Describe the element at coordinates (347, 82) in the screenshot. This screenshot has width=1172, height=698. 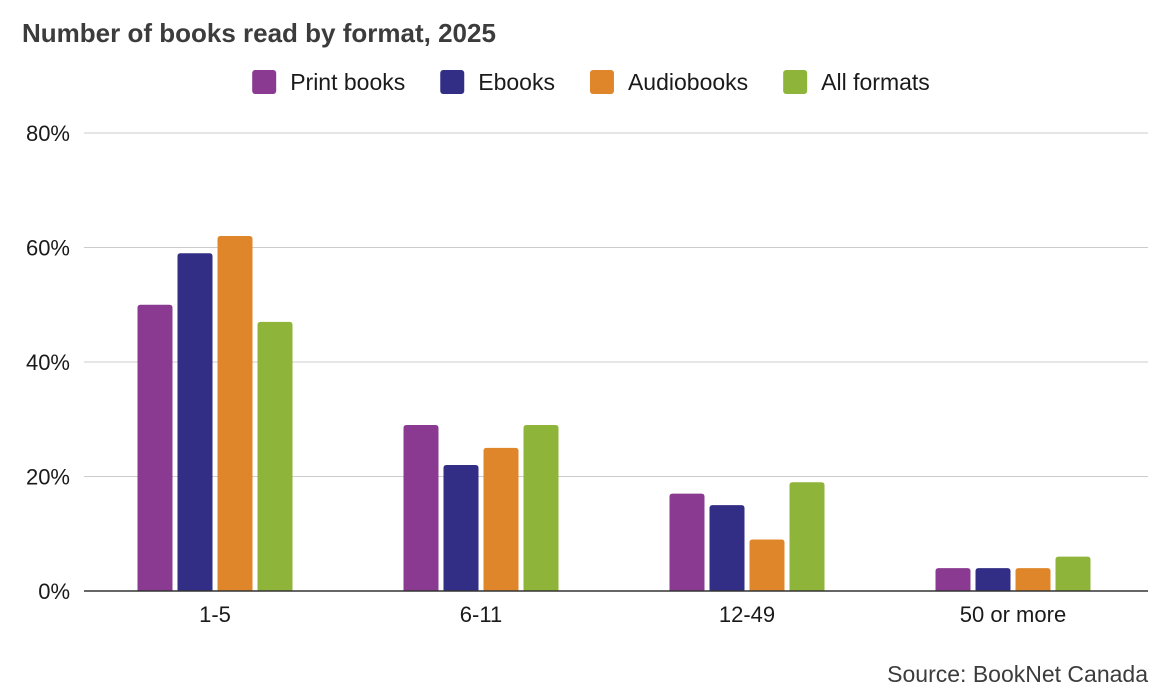
I see `legend-label: Print books` at that location.